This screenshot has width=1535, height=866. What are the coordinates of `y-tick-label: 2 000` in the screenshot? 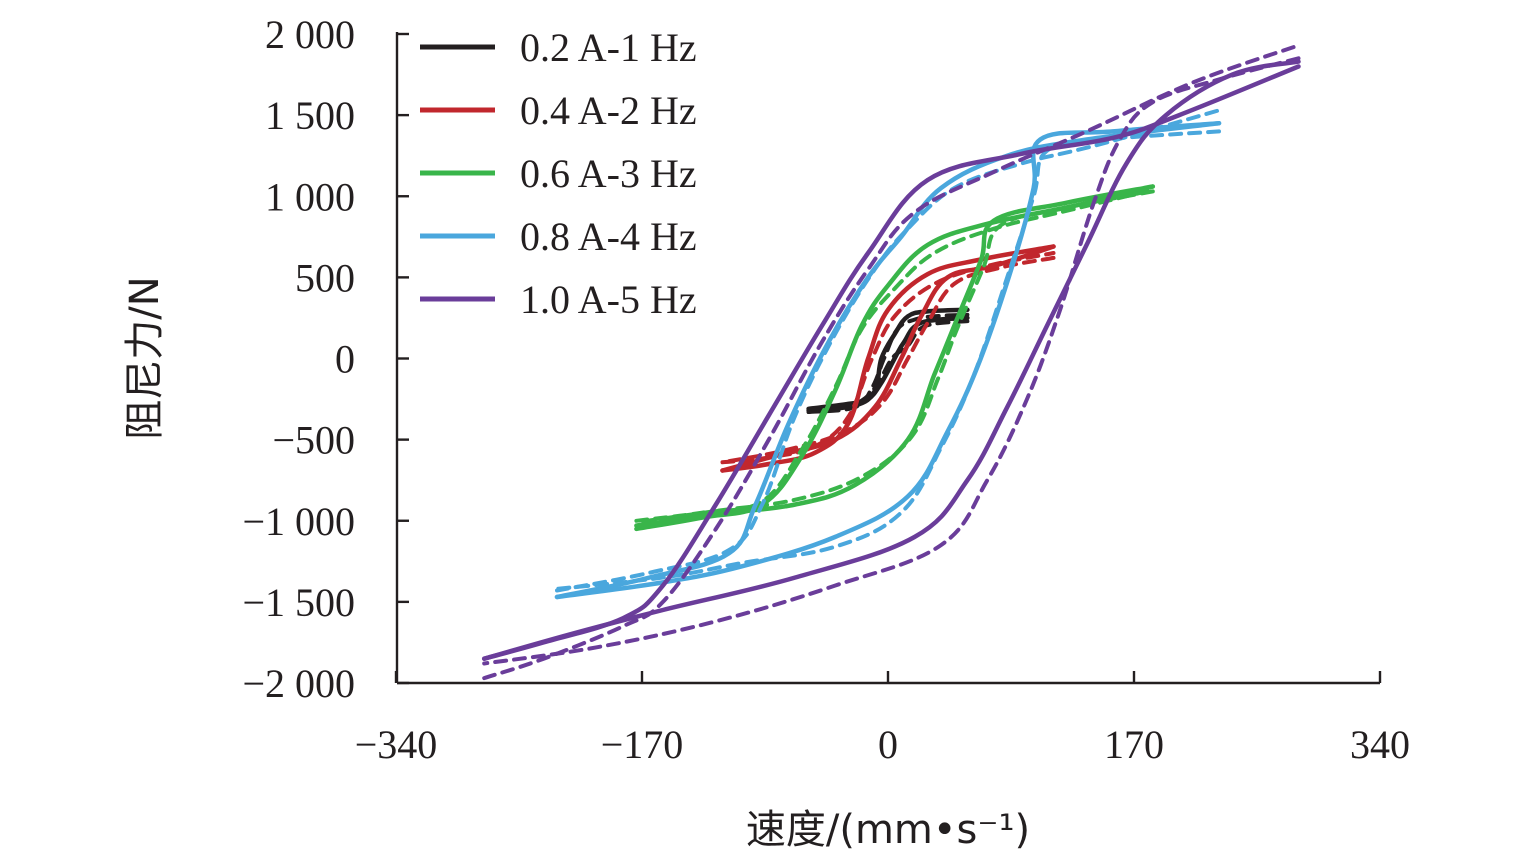 It's located at (310, 34).